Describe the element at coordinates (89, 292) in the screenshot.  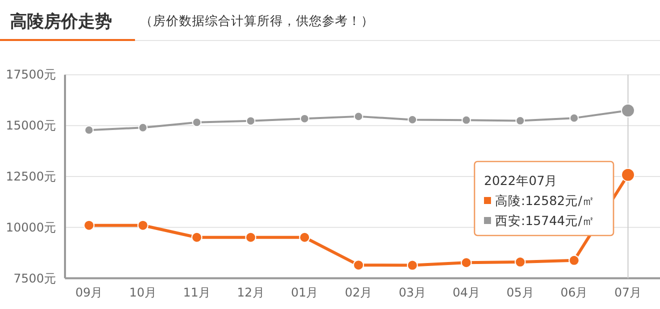
I see `x-tick-label: 09月` at that location.